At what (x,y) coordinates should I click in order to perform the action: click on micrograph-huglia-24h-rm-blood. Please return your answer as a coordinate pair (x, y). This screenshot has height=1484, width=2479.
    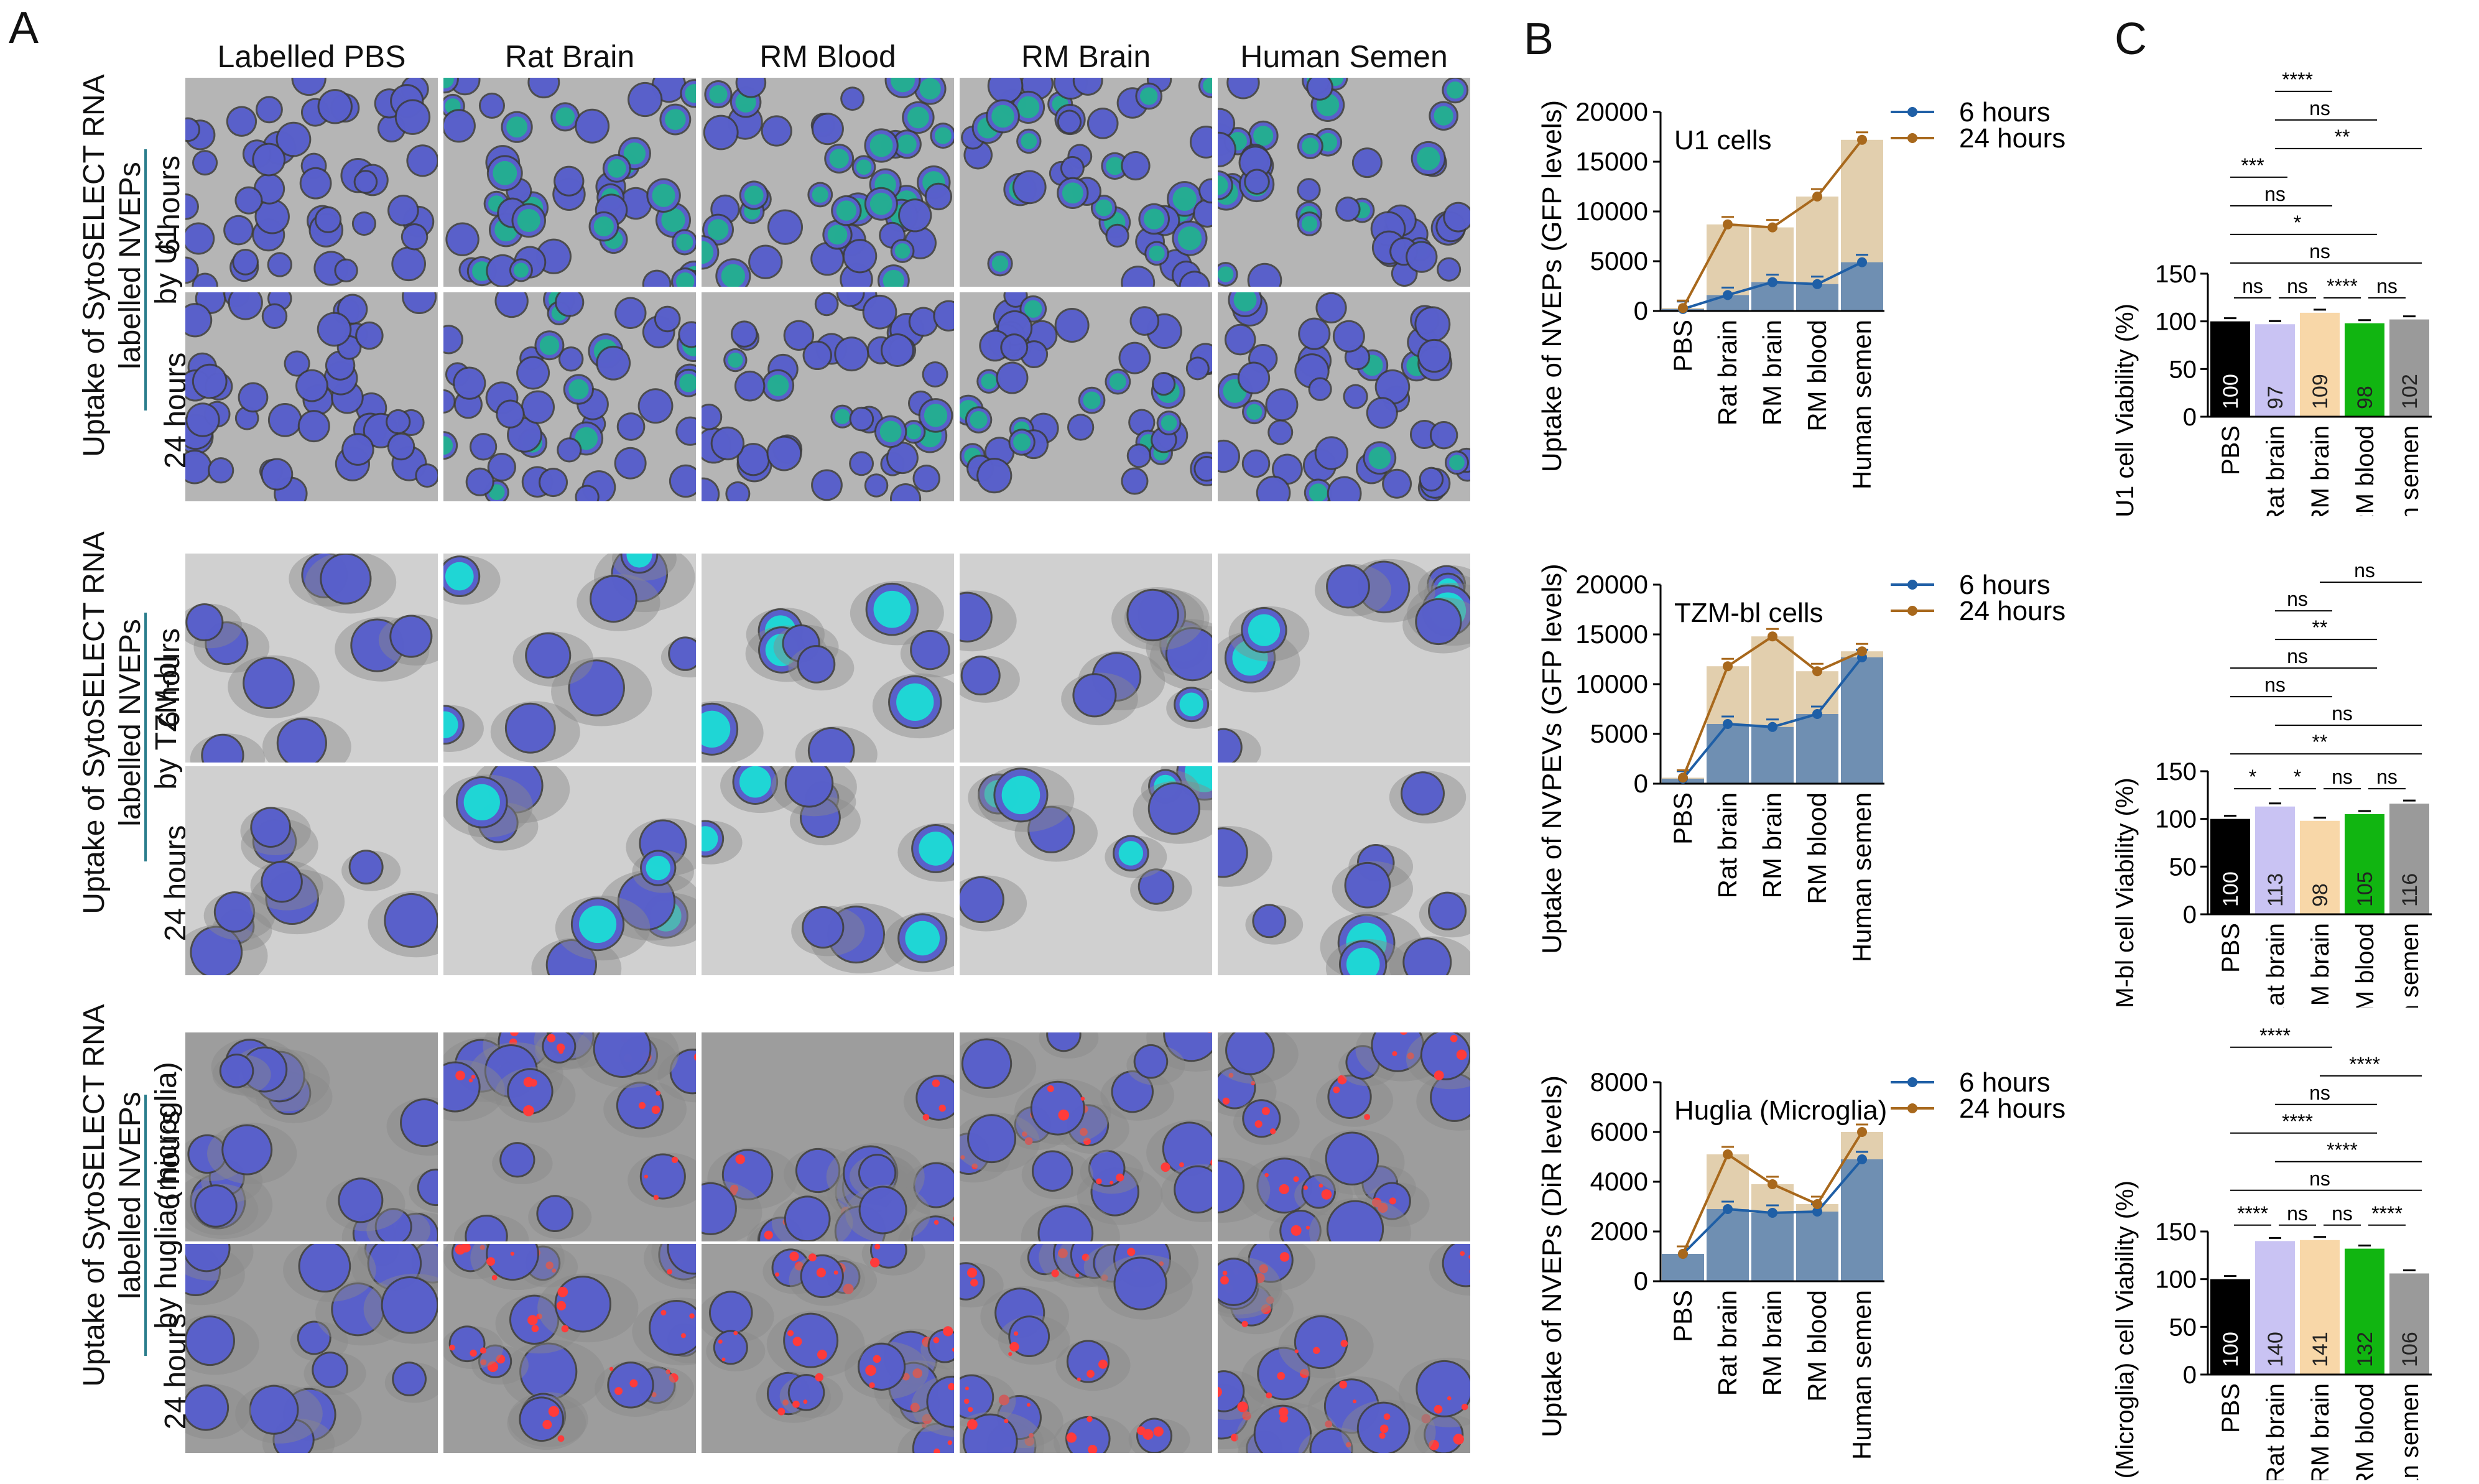
    Looking at the image, I should click on (828, 1349).